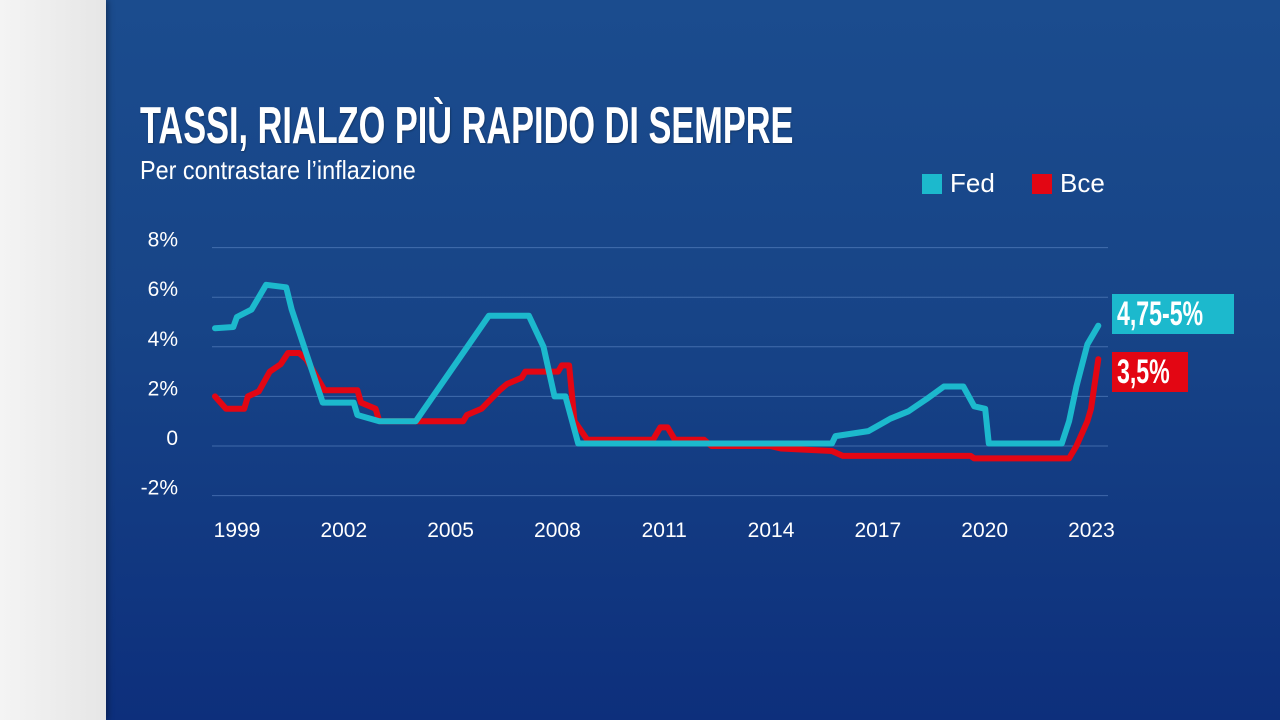 This screenshot has height=720, width=1280. I want to click on y-tick-label: 0, so click(172, 438).